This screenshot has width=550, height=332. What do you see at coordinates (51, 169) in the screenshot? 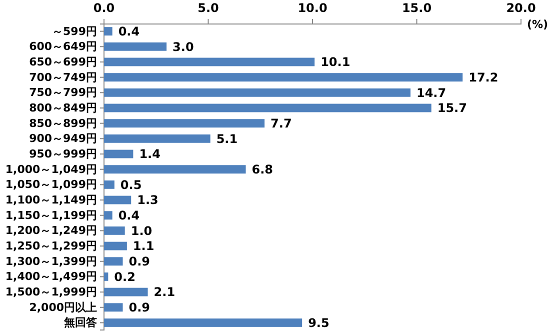
I see `y-tick-label: 1,000～1,049円` at bounding box center [51, 169].